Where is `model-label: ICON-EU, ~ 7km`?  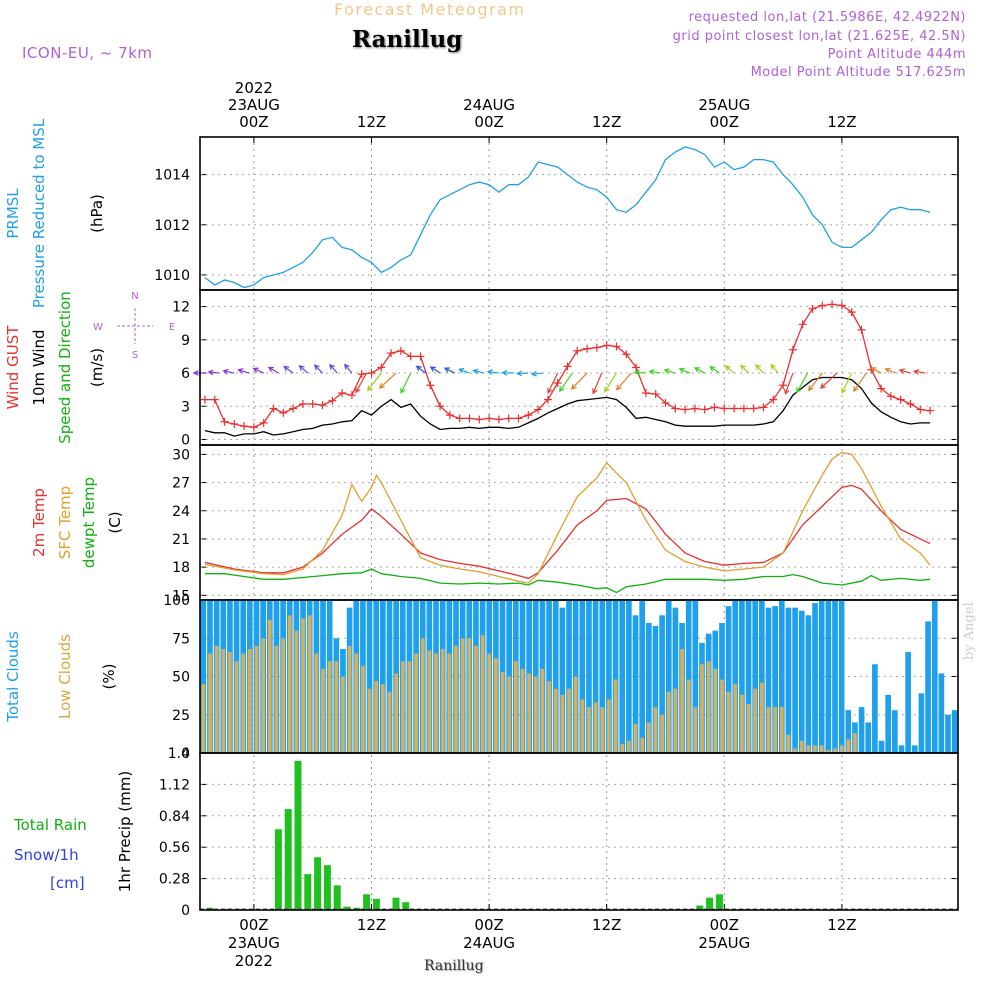 model-label: ICON-EU, ~ 7km is located at coordinates (87, 53).